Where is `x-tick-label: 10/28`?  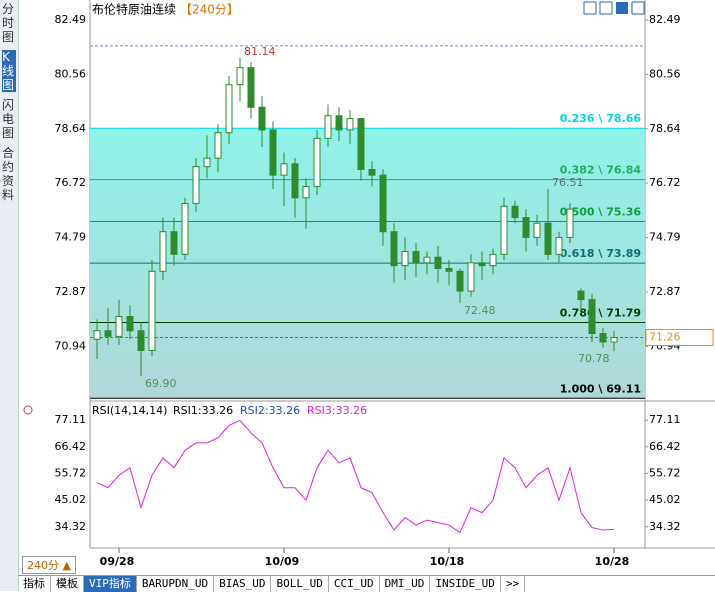 x-tick-label: 10/28 is located at coordinates (612, 561).